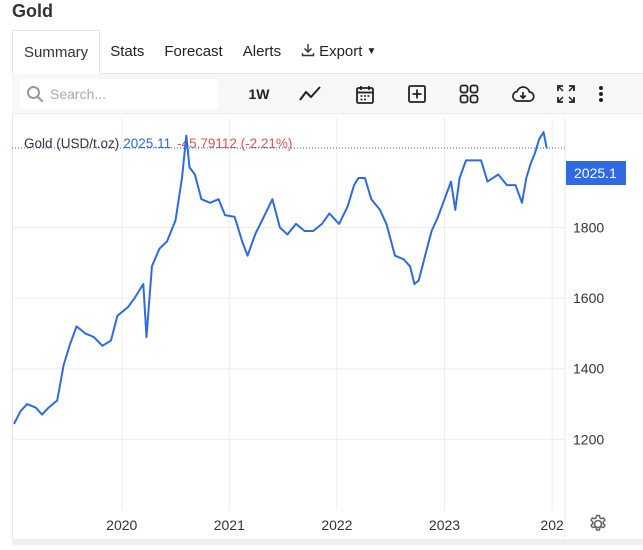 Image resolution: width=643 pixels, height=550 pixels. I want to click on add-indicator-button, so click(417, 94).